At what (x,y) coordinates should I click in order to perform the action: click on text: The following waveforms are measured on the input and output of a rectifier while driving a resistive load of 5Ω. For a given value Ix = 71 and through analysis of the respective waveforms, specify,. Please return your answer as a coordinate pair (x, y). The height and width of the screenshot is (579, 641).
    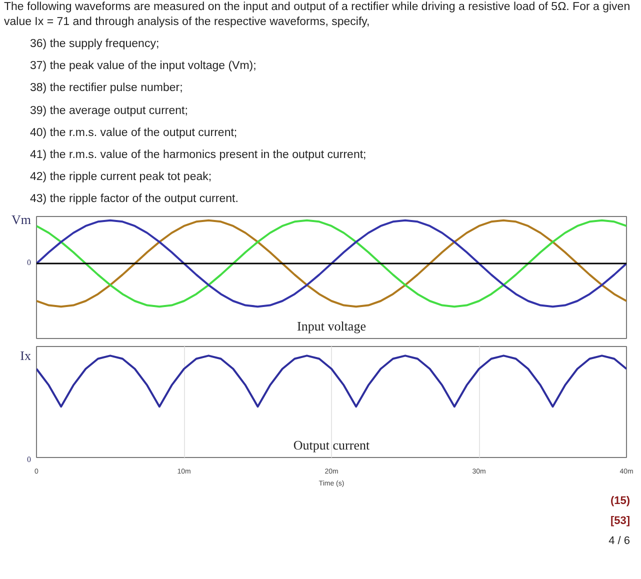
    Looking at the image, I should click on (318, 15).